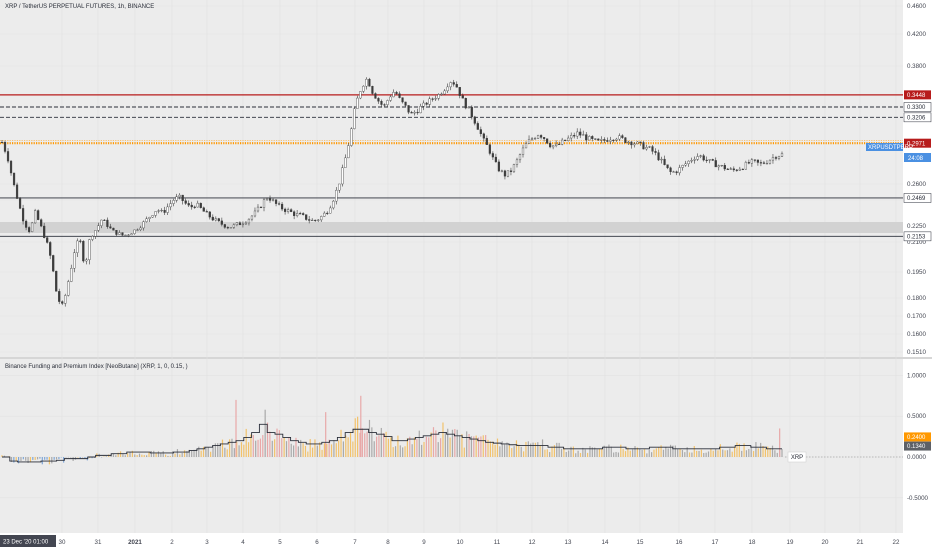 Image resolution: width=932 pixels, height=550 pixels. Describe the element at coordinates (916, 199) in the screenshot. I see `level-tag-value: 0.2469` at that location.